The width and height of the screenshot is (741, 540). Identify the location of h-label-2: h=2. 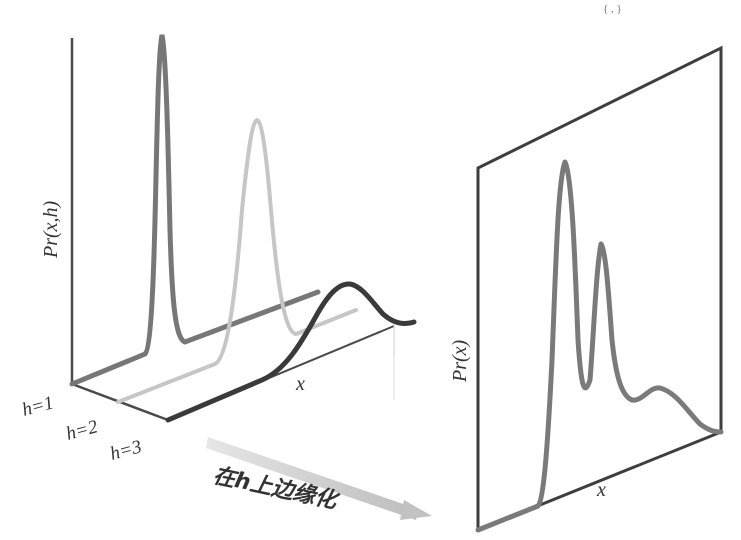
(82, 430).